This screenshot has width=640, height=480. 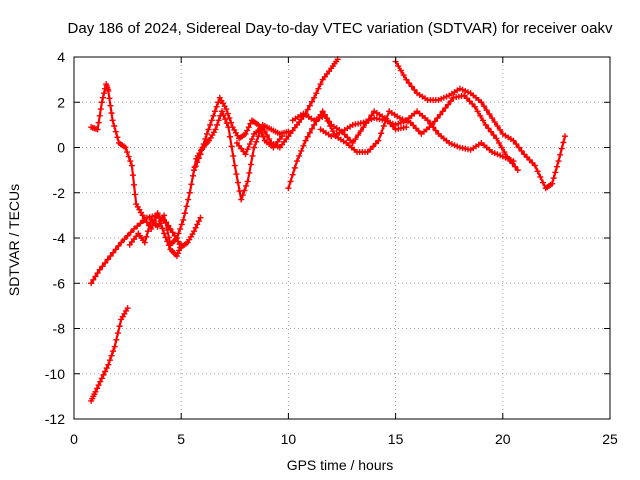 What do you see at coordinates (61, 57) in the screenshot?
I see `y-tick-label: 4` at bounding box center [61, 57].